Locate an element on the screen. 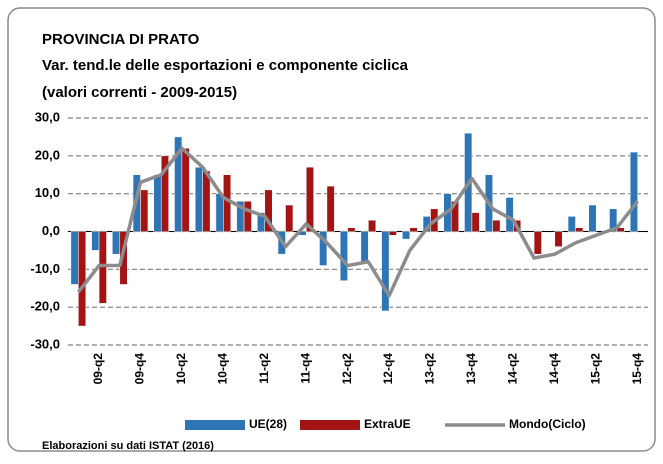 Image resolution: width=663 pixels, height=464 pixels. x-tick-label: 09-q2 is located at coordinates (98, 369).